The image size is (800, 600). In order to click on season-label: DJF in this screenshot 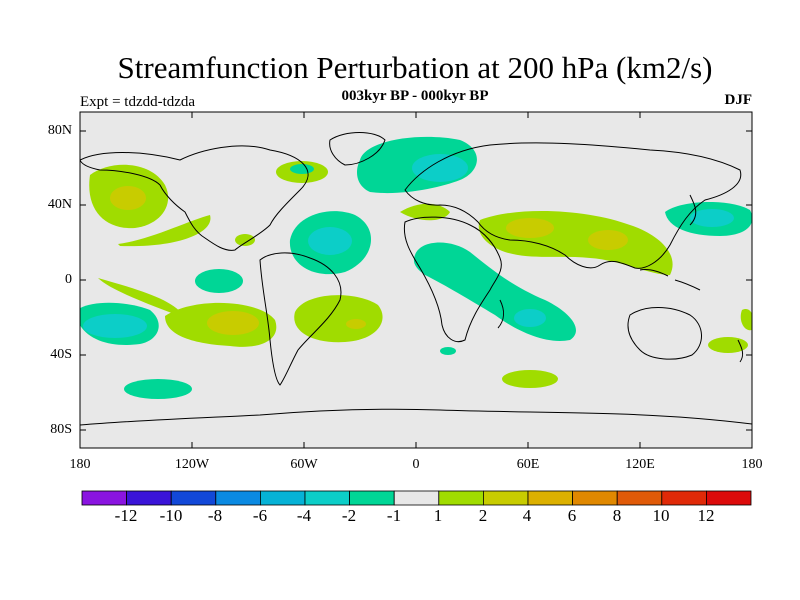, I will do `click(738, 100)`.